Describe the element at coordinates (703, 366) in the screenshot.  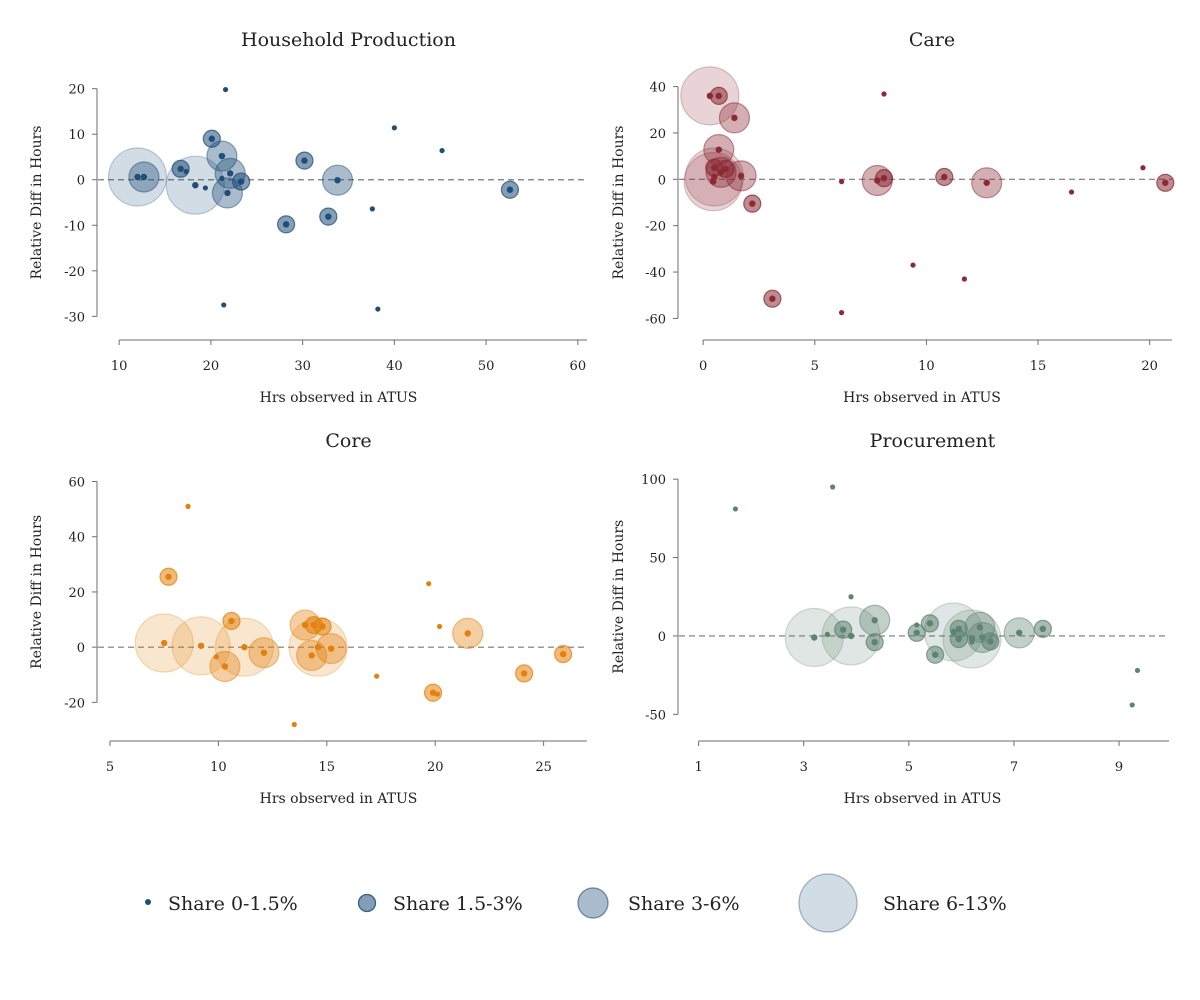
I see `x-tick-label: 0` at that location.